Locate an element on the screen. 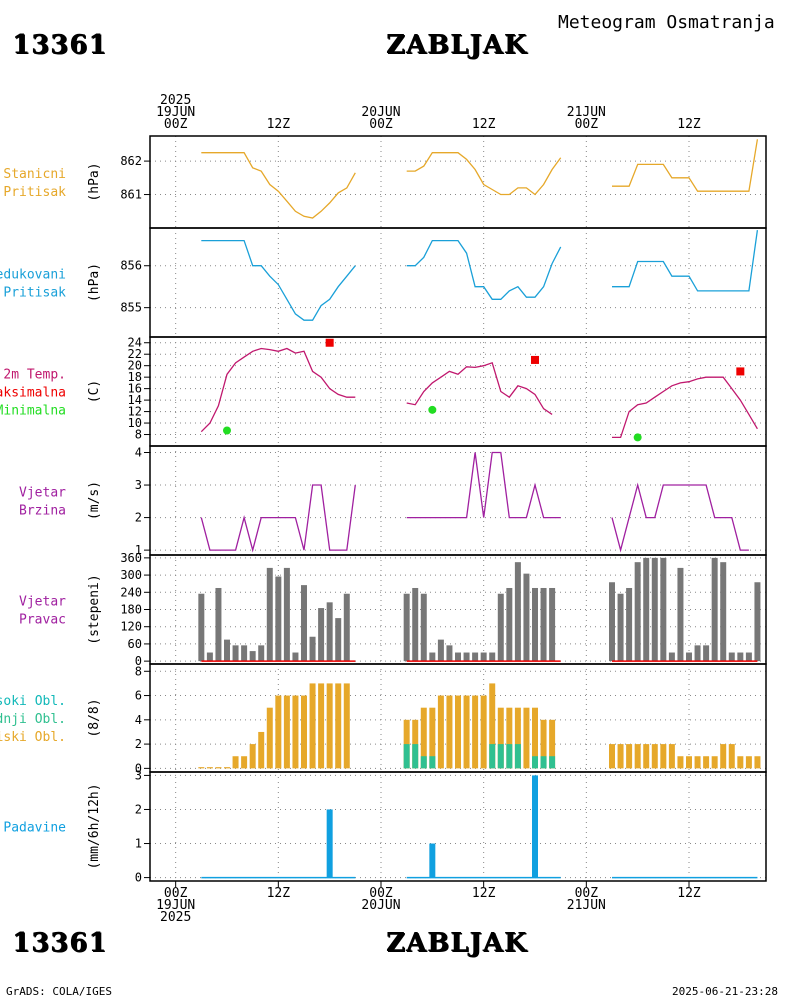  panel-wind-direction: 0 60 120 180 240 300 360 Vjetar Pravac (stepeni) is located at coordinates (393, 609).